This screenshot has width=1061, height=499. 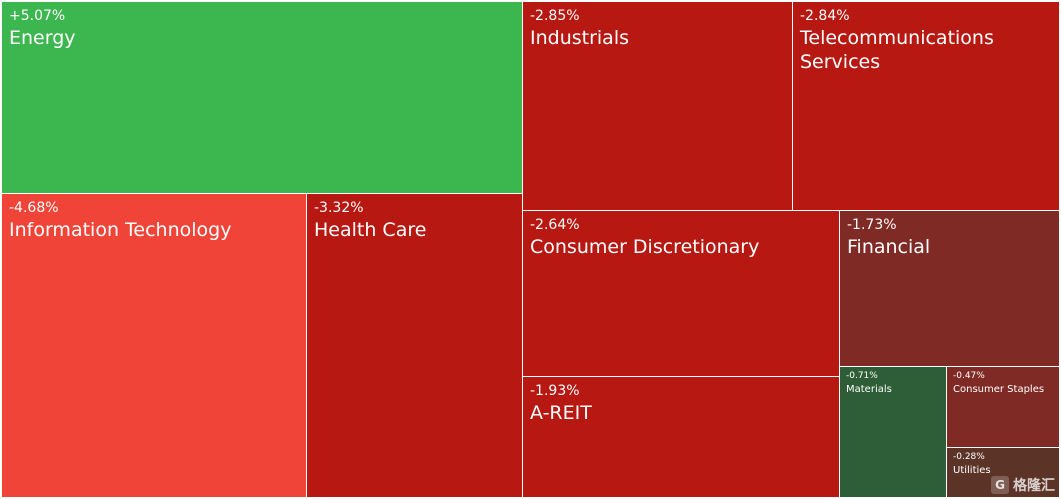 What do you see at coordinates (926, 106) in the screenshot?
I see `treemap-tile: -2.84% Telecommunications Services` at bounding box center [926, 106].